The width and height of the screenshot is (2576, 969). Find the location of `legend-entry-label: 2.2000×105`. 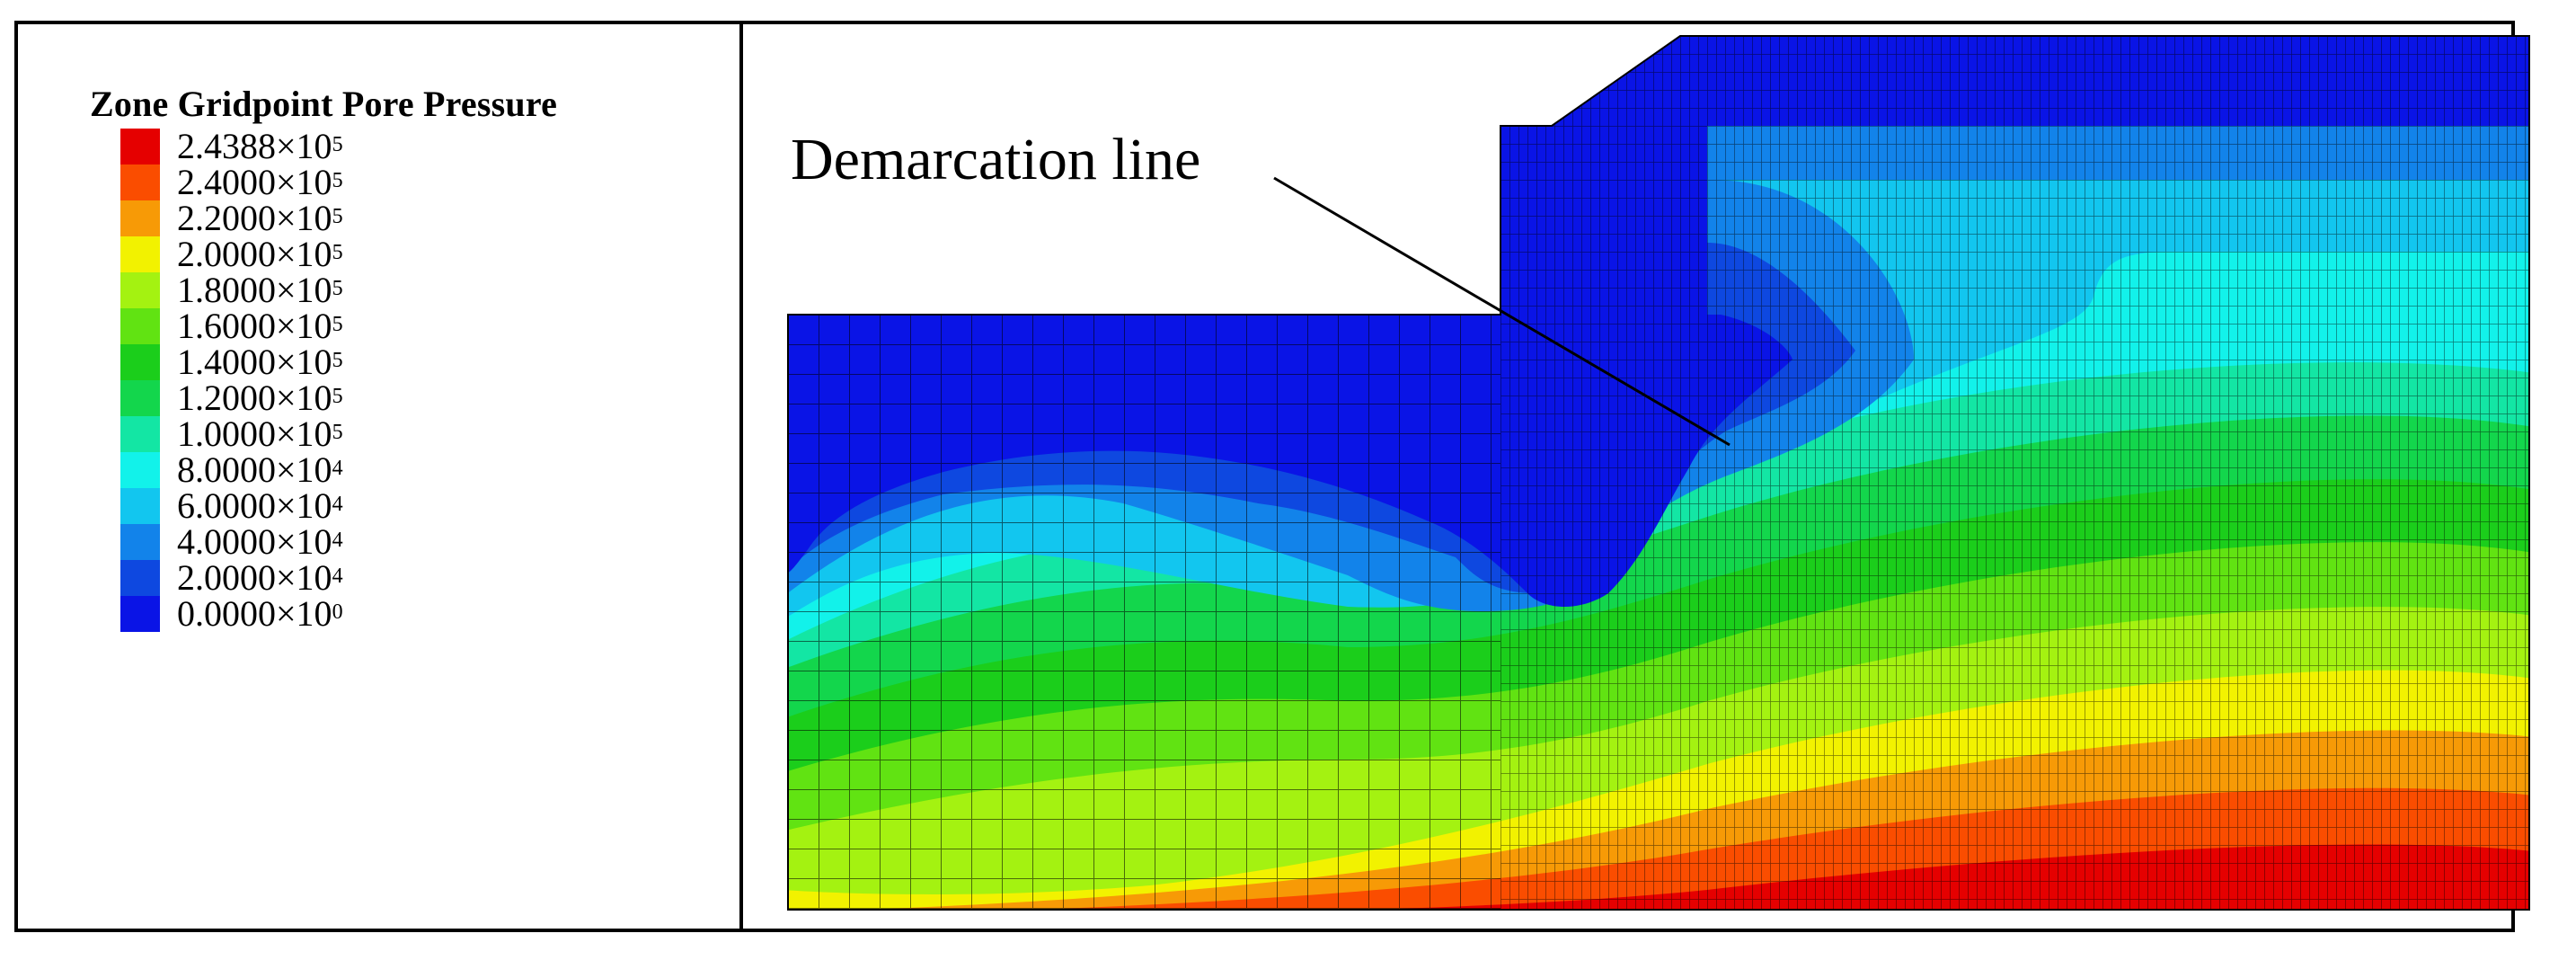

legend-entry-label: 2.2000×105 is located at coordinates (260, 218).